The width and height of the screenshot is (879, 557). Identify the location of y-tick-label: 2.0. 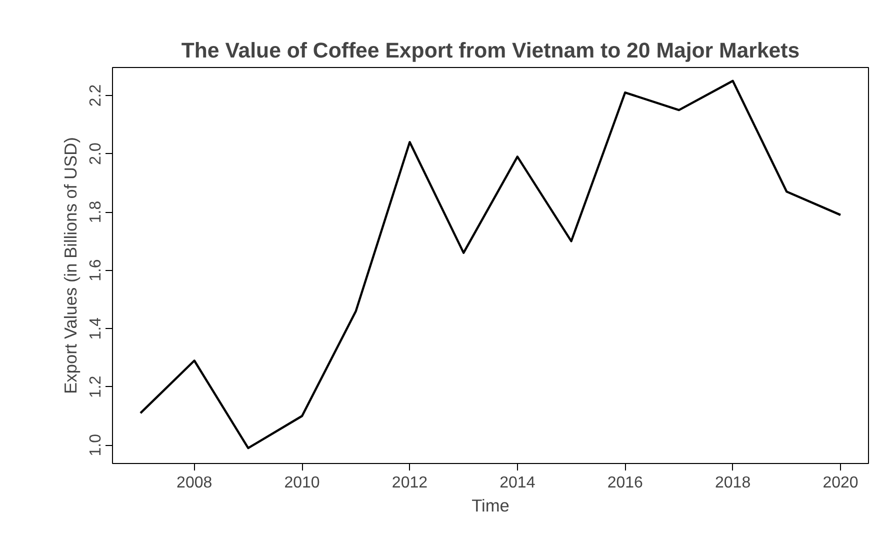
(96, 153).